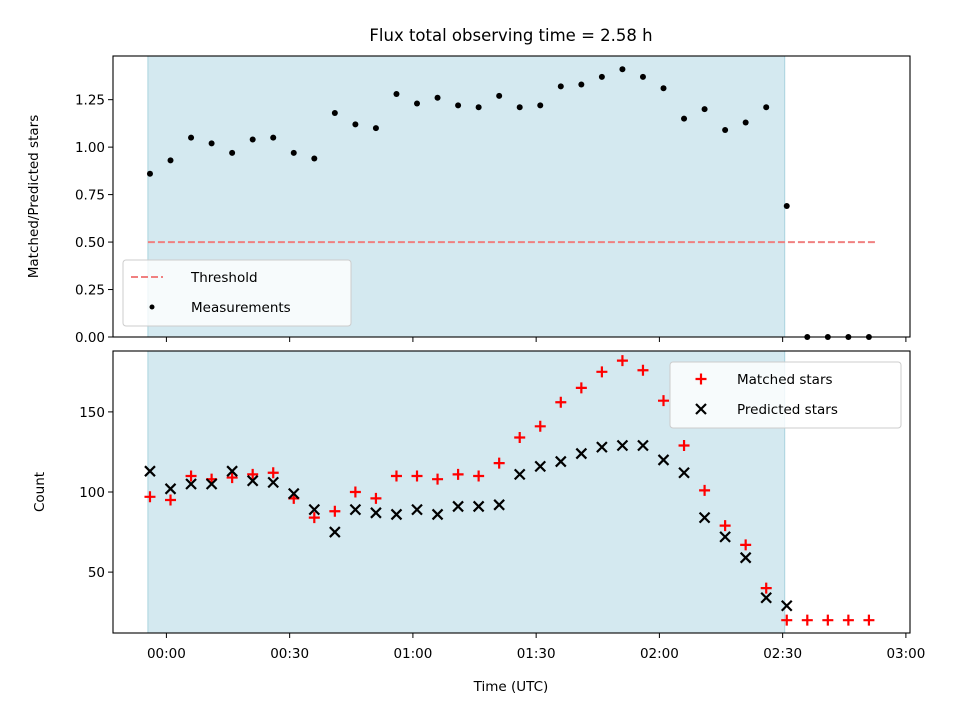 The width and height of the screenshot is (960, 720). What do you see at coordinates (785, 380) in the screenshot?
I see `legend-matched-label: Matched stars` at bounding box center [785, 380].